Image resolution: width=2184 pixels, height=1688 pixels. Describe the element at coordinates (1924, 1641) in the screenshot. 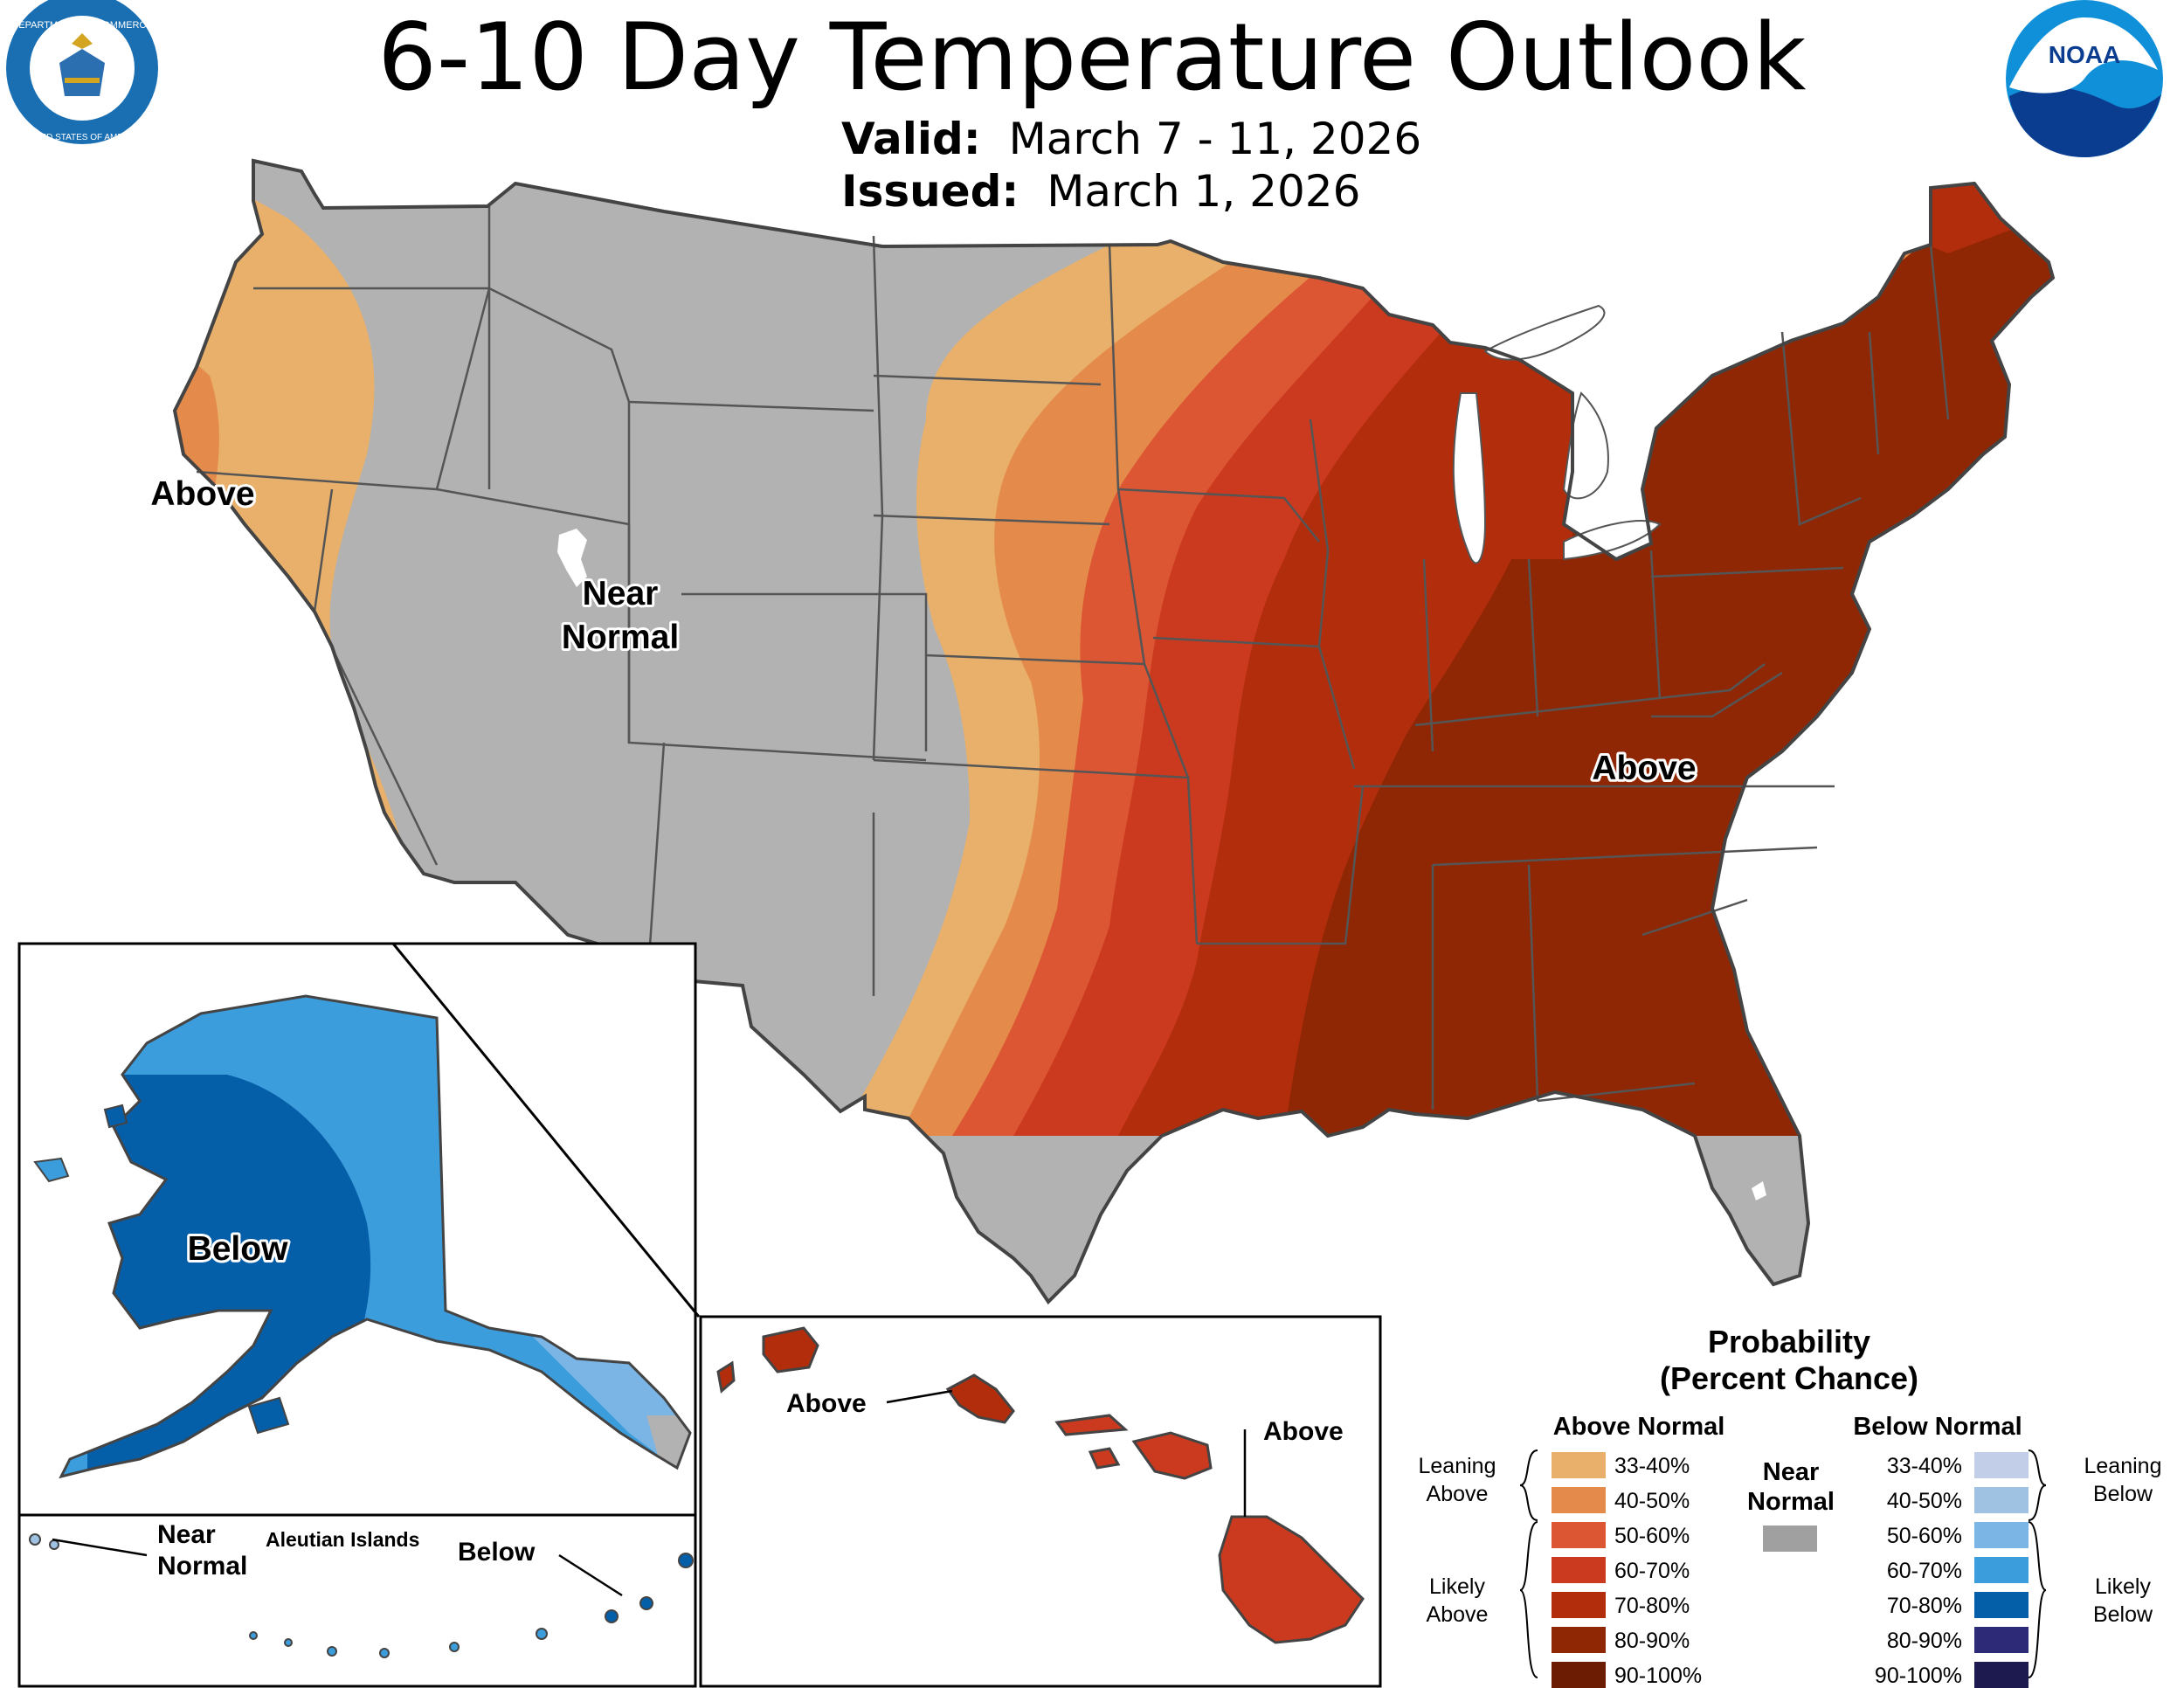

I see `legend-below-label-5: 80-90%` at that location.